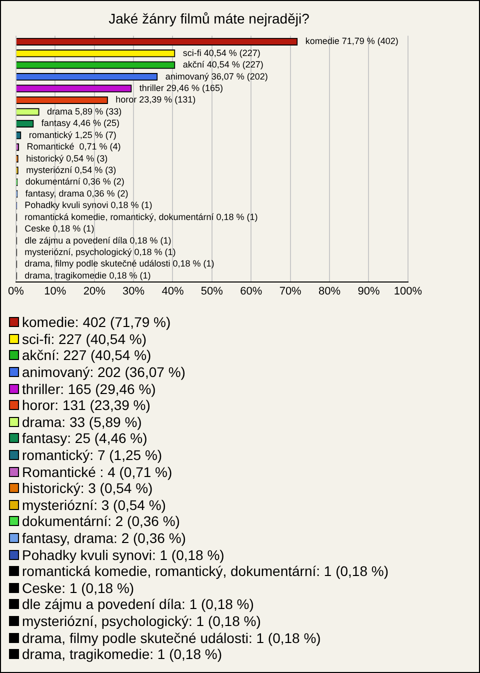 This screenshot has height=673, width=480. Describe the element at coordinates (181, 88) in the screenshot. I see `category-label: thriller 29,46 % (165)` at that location.